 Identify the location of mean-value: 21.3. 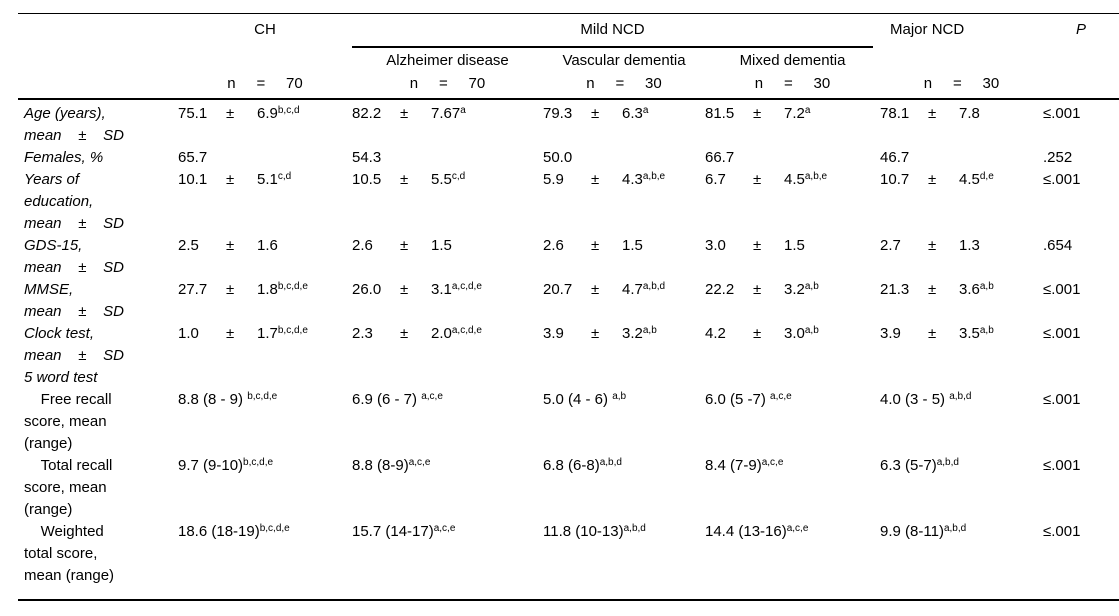
(895, 289).